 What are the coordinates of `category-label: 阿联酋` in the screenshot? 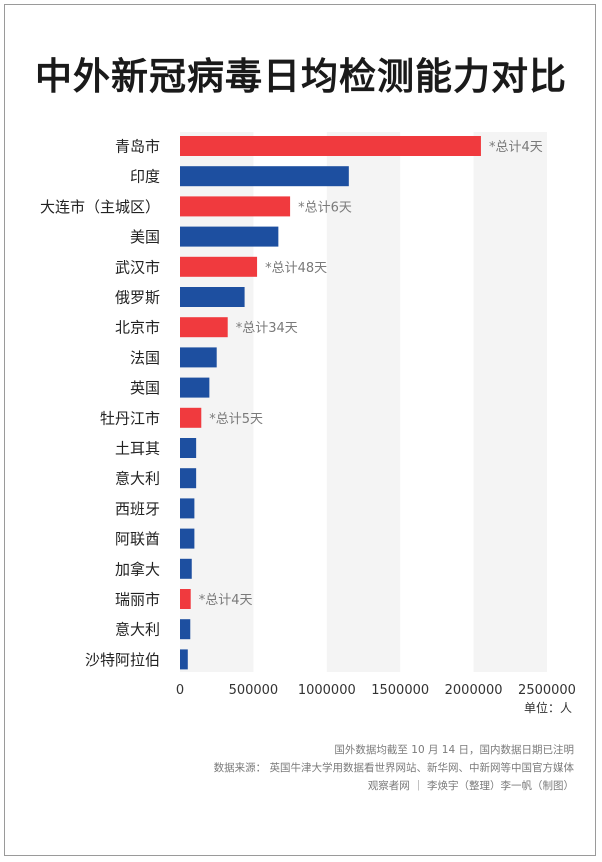 It's located at (137, 539).